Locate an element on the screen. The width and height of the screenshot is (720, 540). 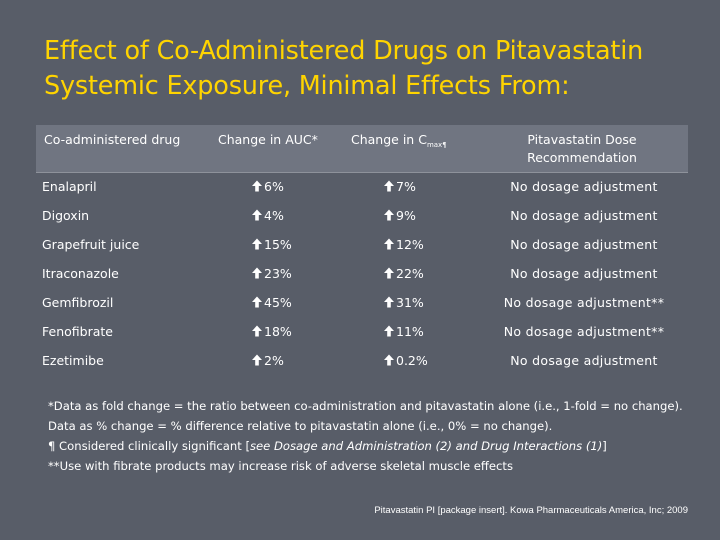
cell-cmax: 22% is located at coordinates (403, 274).